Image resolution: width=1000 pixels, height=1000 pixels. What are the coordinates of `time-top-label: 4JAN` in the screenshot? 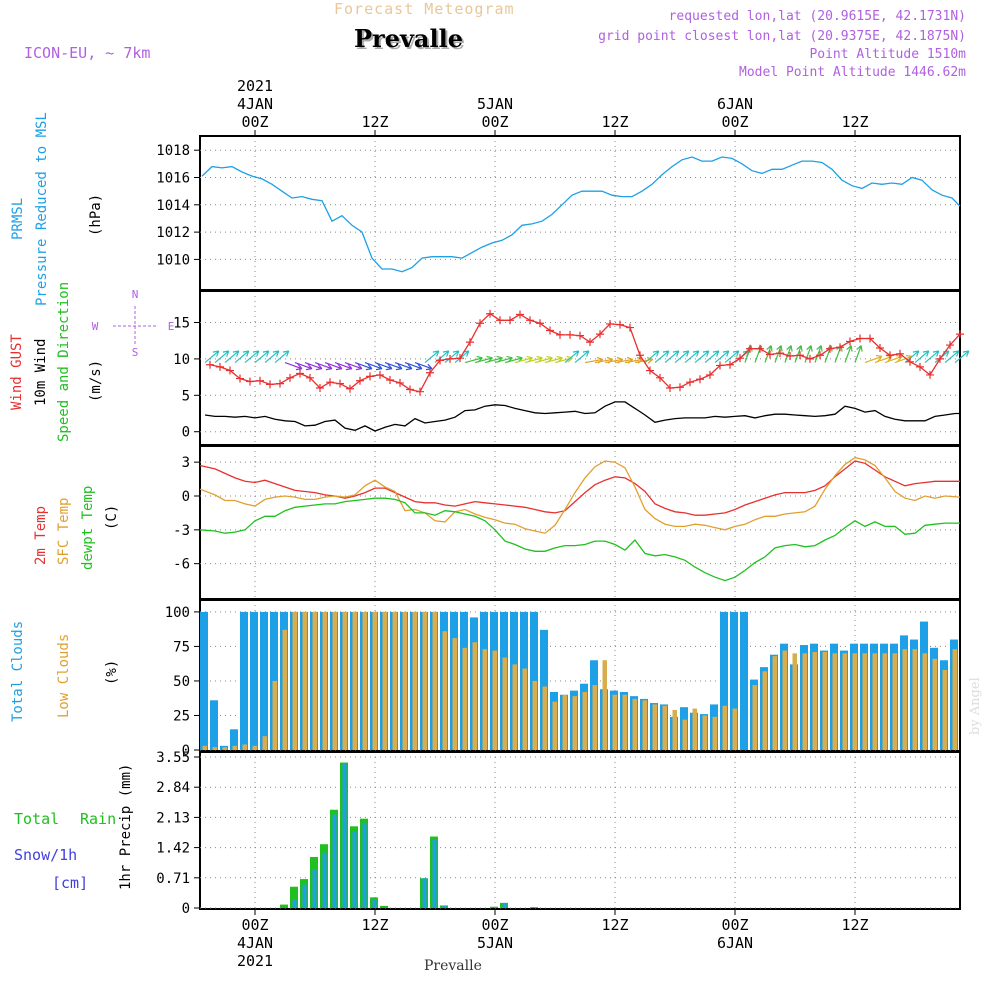 It's located at (255, 104).